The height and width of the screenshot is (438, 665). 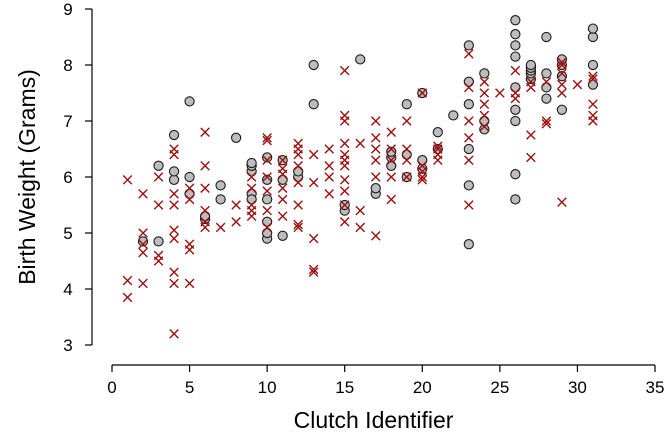 I want to click on y-tick-label: 3, so click(x=67, y=345).